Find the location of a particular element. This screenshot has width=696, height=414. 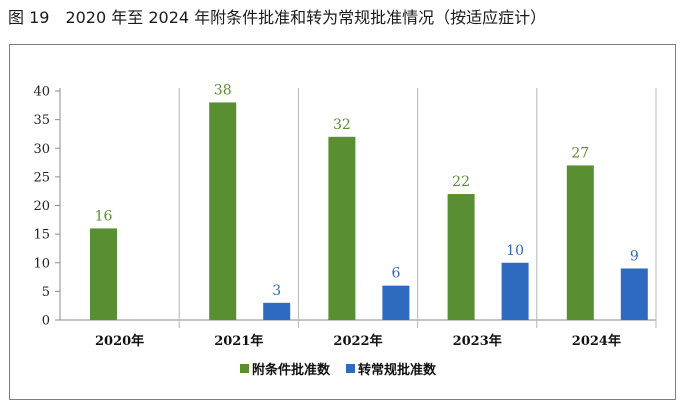

data-label: 16 is located at coordinates (104, 216).